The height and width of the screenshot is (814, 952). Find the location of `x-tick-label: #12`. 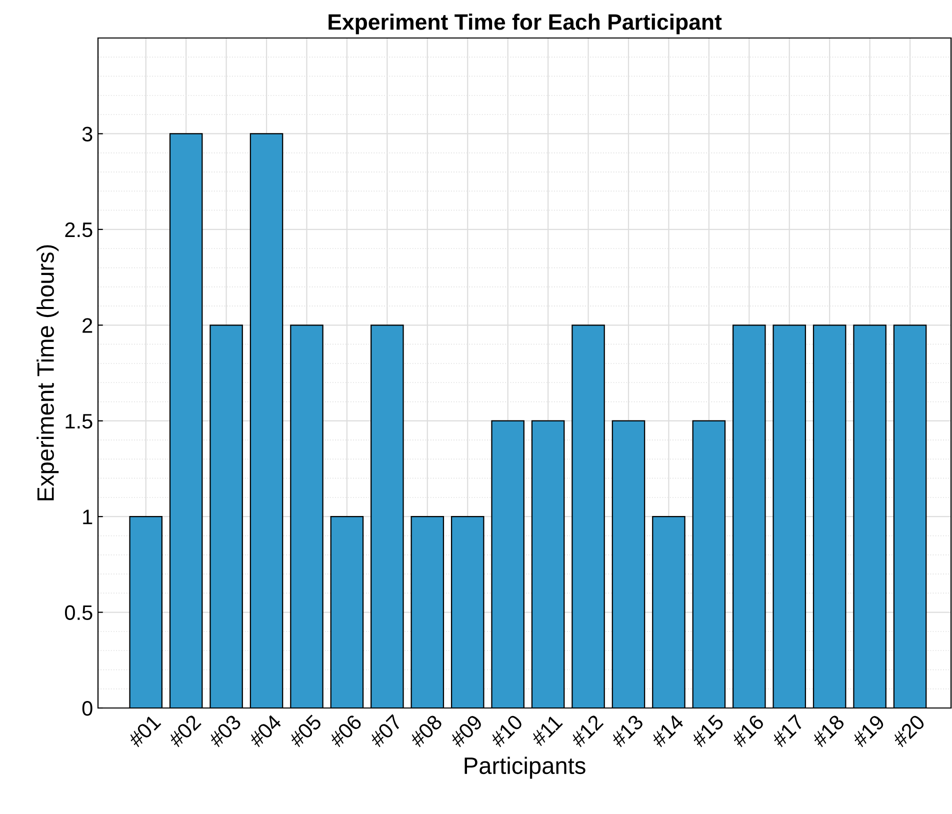

x-tick-label: #12 is located at coordinates (587, 731).